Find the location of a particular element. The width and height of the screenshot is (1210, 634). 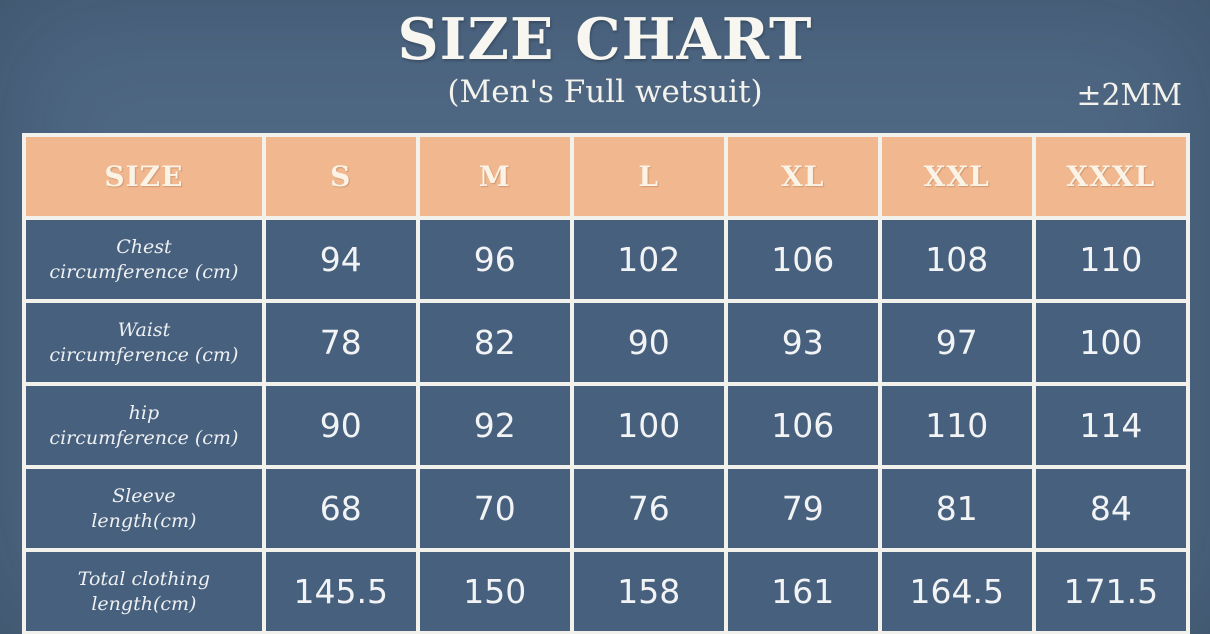

column-header-xxxl: XXXL is located at coordinates (1111, 176).